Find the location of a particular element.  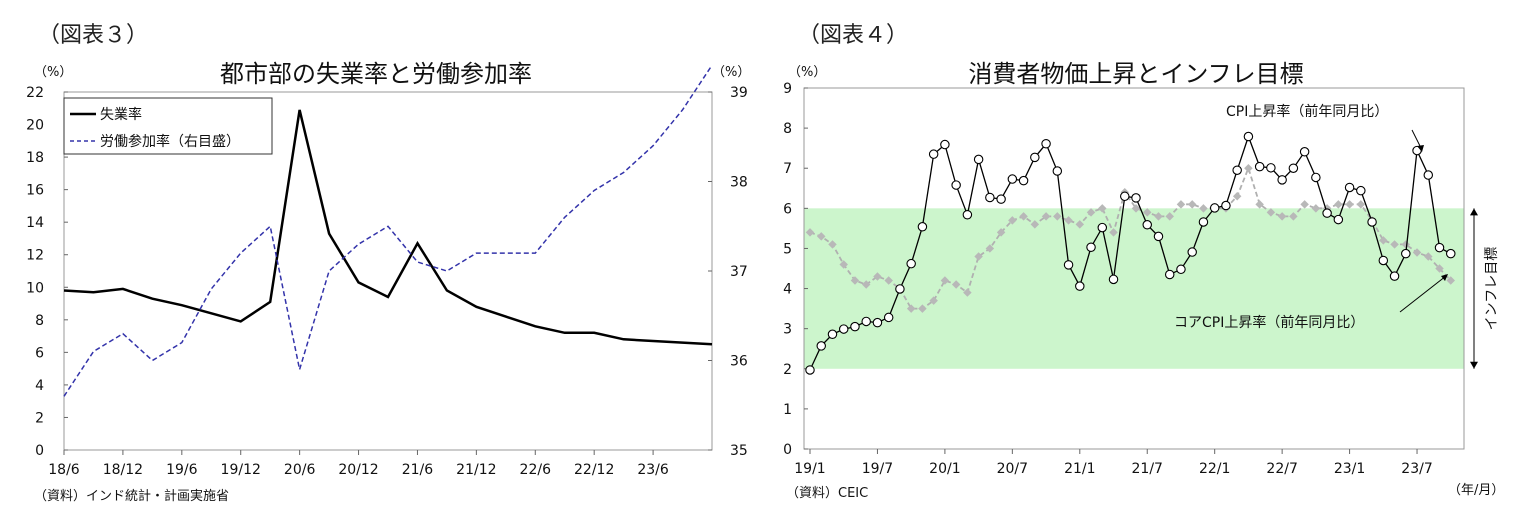

y-tick-label: 8 is located at coordinates (787, 129).